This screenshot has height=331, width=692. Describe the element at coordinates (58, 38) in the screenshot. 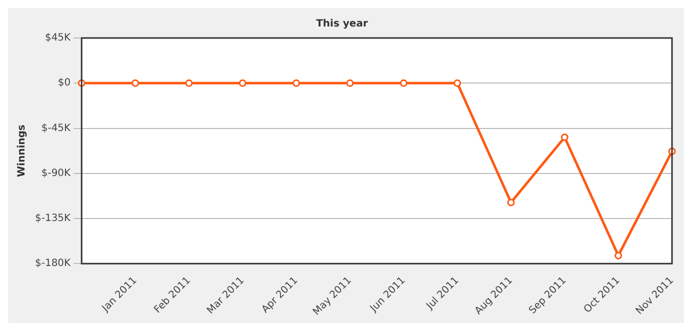

I see `y-tick-label: $45K` at that location.